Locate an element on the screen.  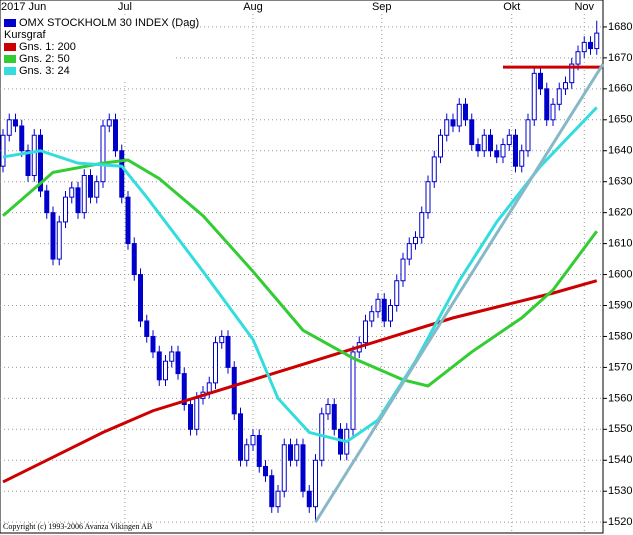
y-tick-label: 1600 is located at coordinates (620, 274).